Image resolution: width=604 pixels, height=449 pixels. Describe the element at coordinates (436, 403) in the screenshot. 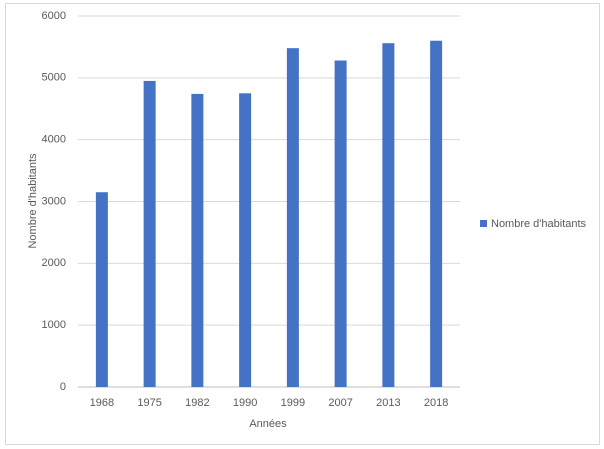

I see `x-tick-label: 2018` at that location.